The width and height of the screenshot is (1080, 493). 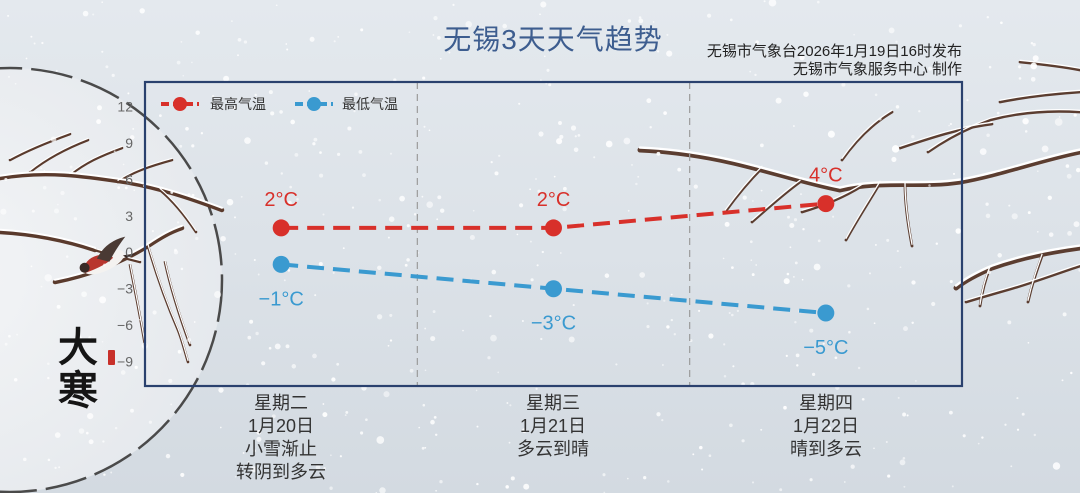 What do you see at coordinates (281, 438) in the screenshot?
I see `day-column: 星期二 1月20日 小雪渐止 转阴到多云` at bounding box center [281, 438].